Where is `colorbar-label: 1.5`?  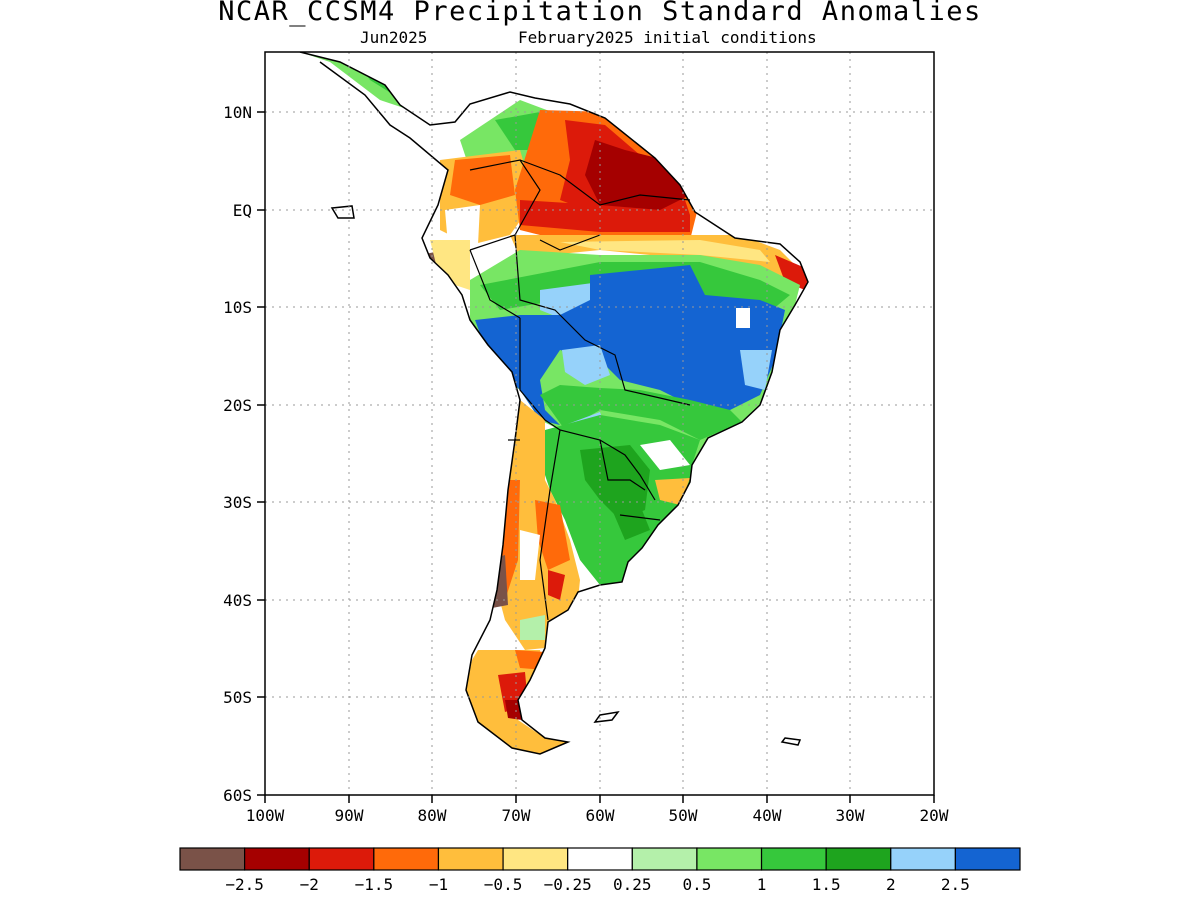
colorbar-label: 1.5 is located at coordinates (826, 884).